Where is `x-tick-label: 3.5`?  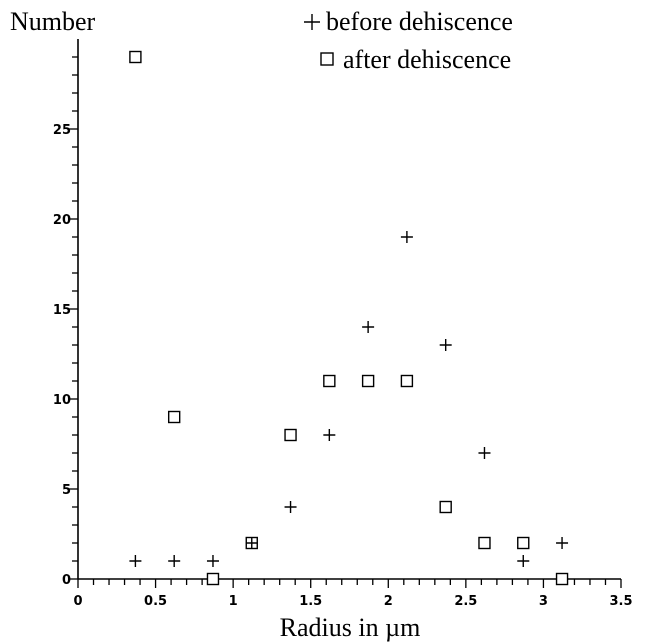
x-tick-label: 3.5 is located at coordinates (620, 601).